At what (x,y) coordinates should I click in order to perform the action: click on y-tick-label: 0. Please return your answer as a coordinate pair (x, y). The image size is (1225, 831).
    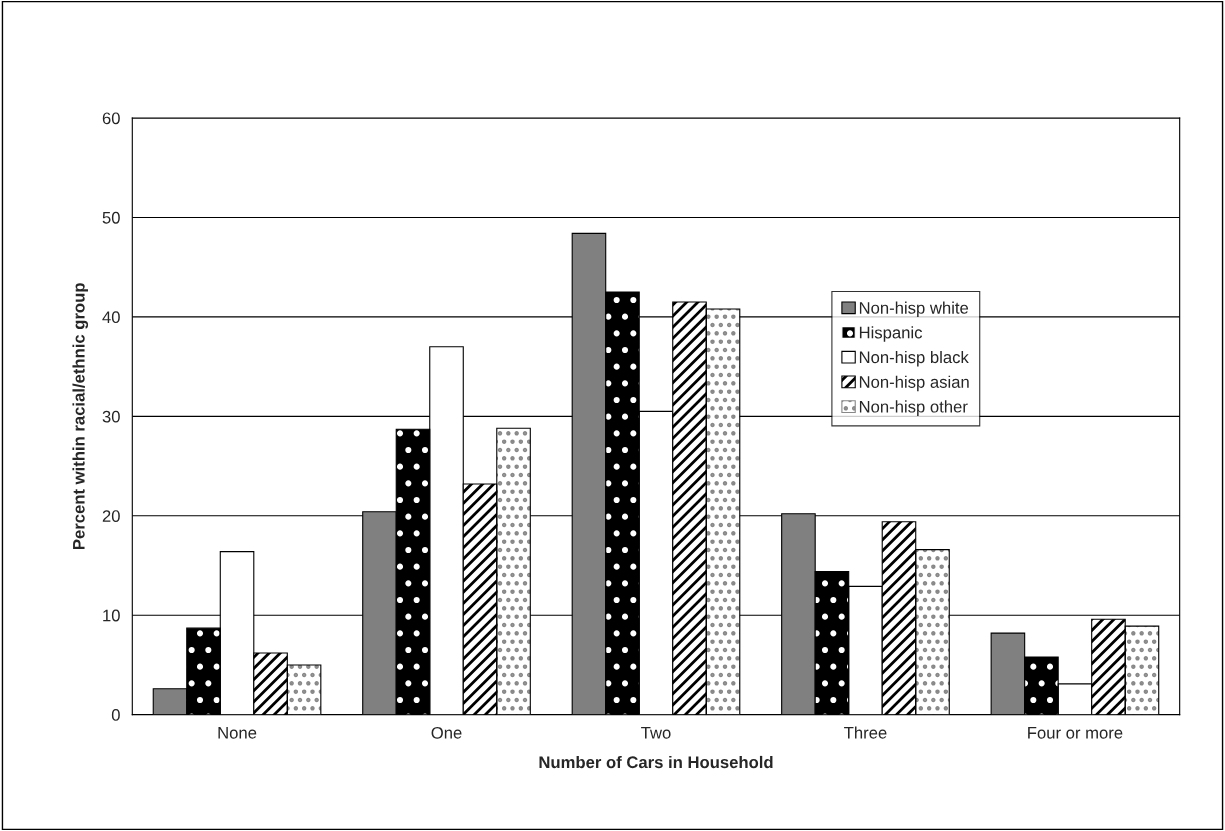
    Looking at the image, I should click on (115, 715).